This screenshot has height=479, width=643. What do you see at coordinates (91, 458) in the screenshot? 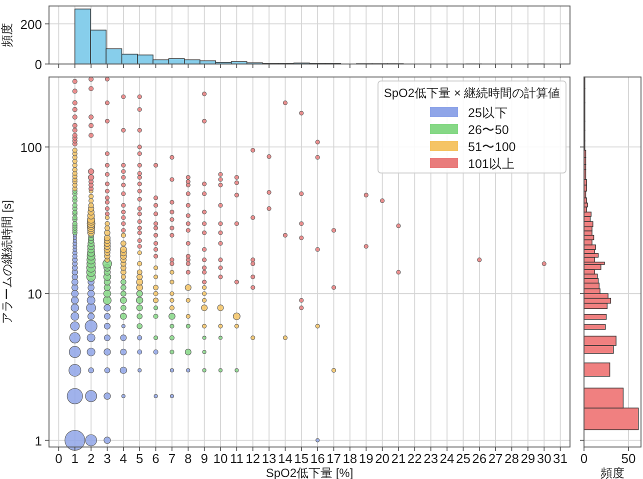
I see `x-tick-label: 2` at bounding box center [91, 458].